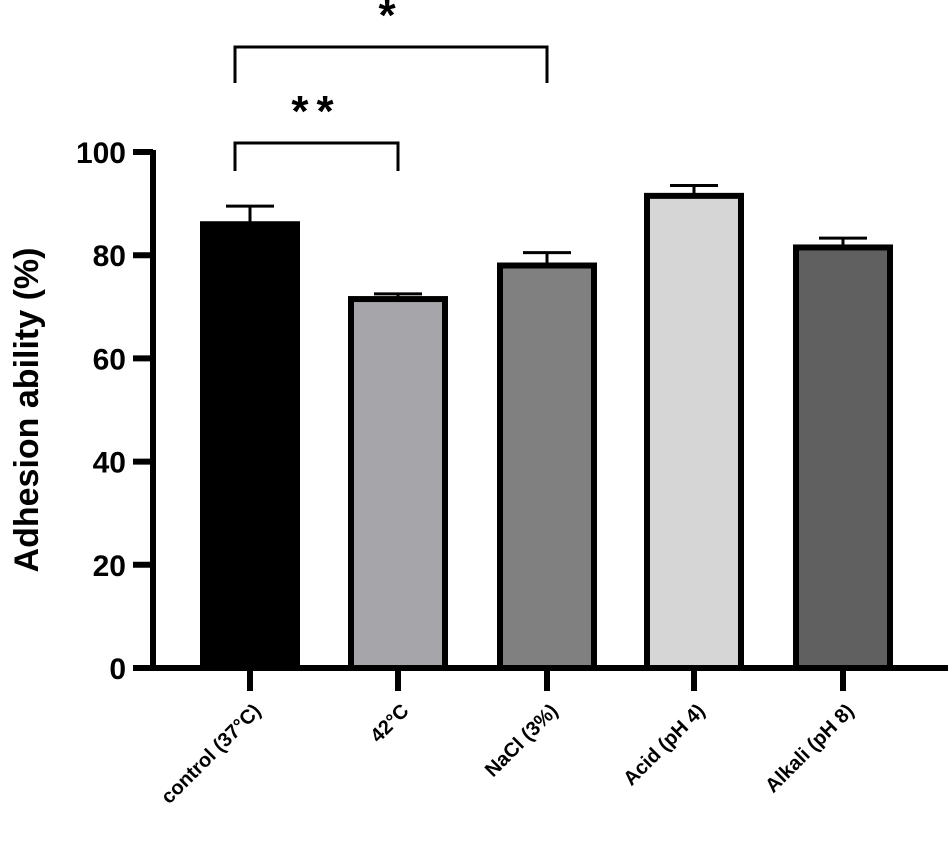 This screenshot has height=851, width=948. I want to click on y-tick-label: 0, so click(117, 669).